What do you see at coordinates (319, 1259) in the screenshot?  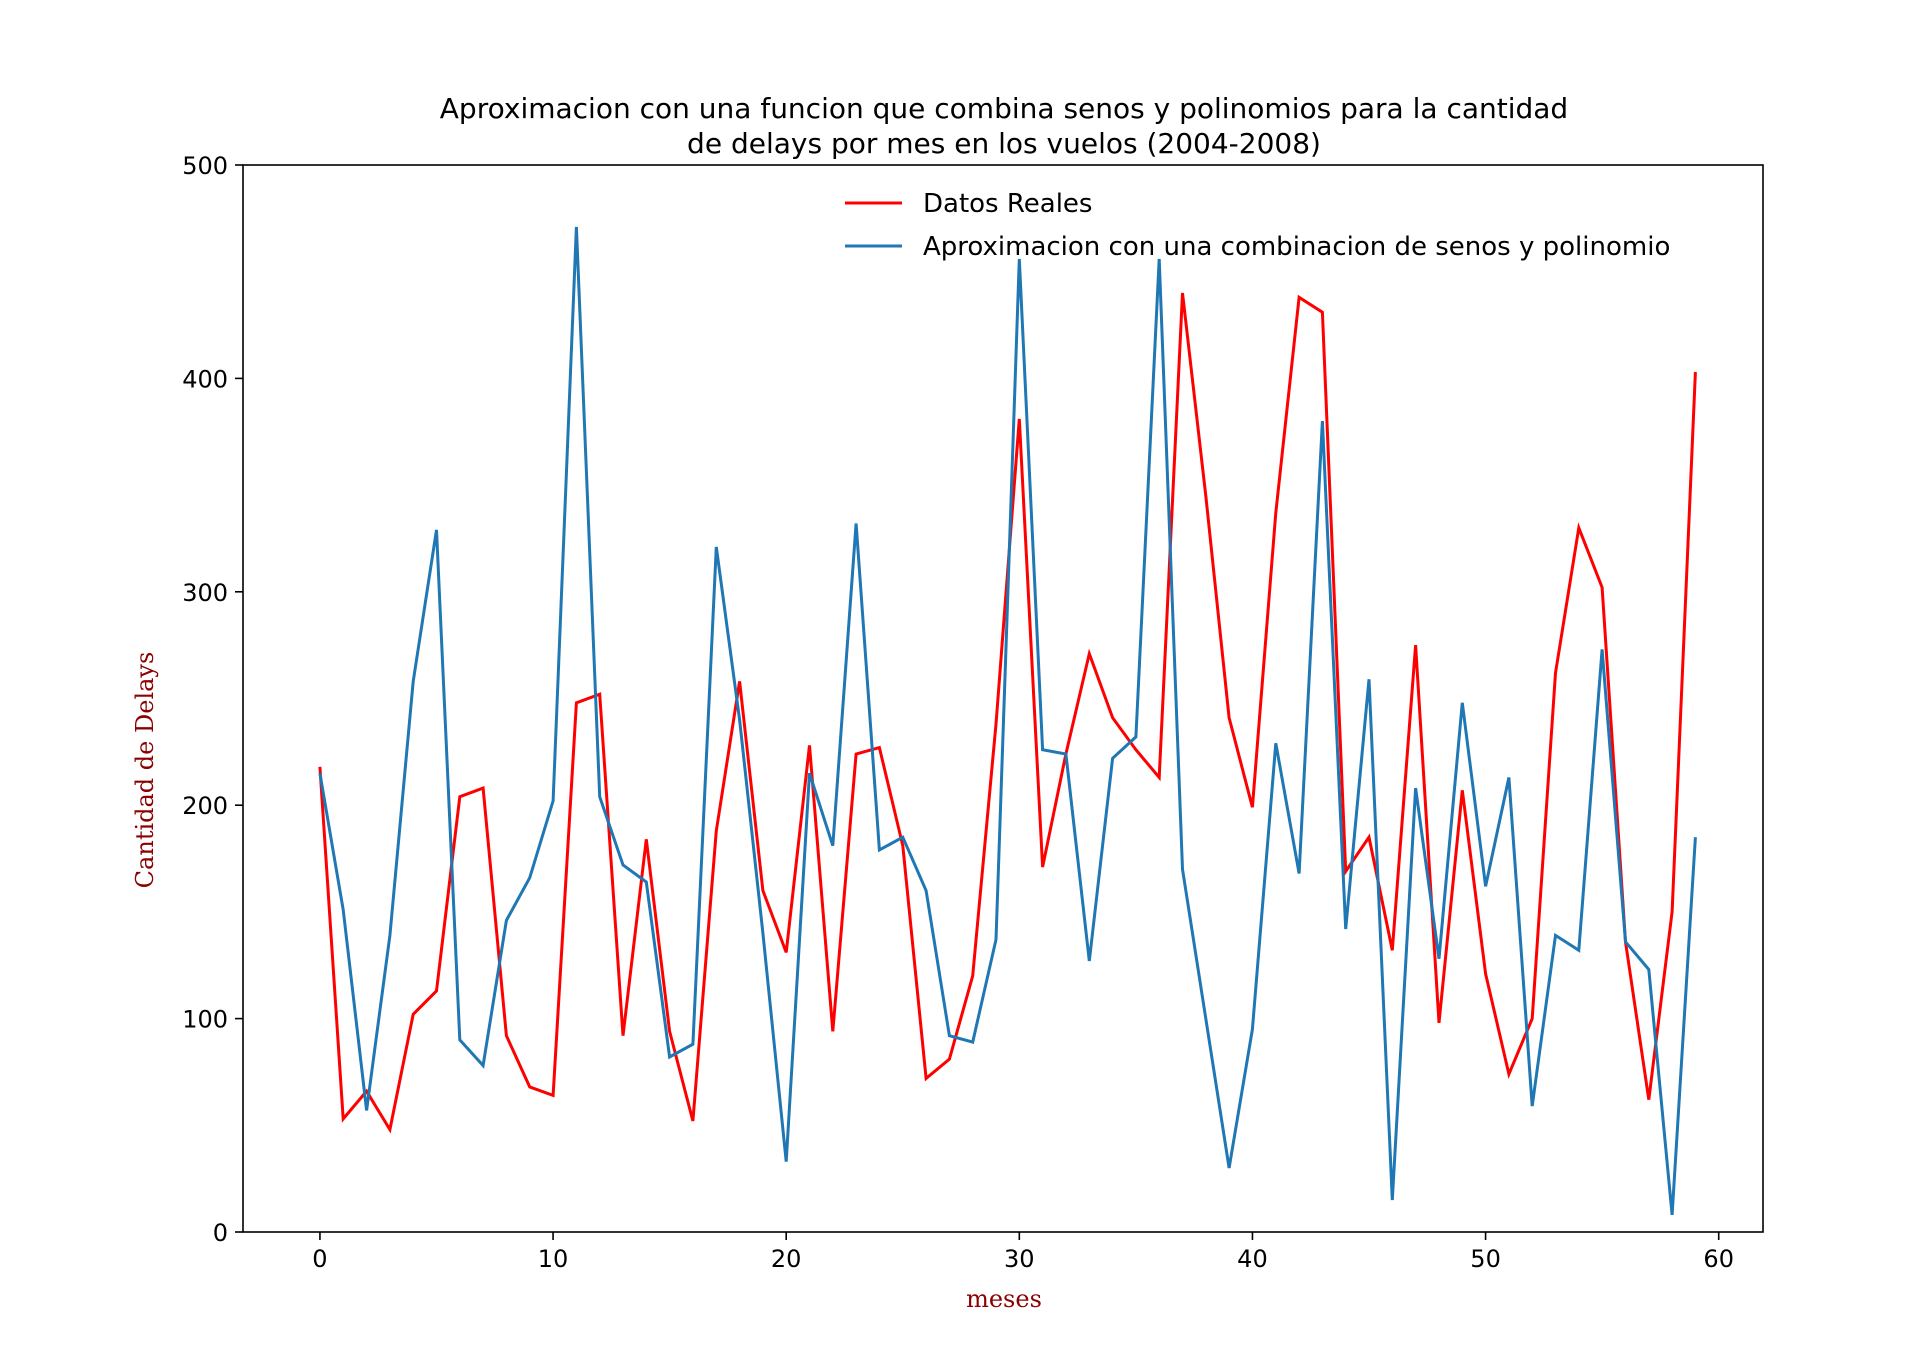 I see `x-tick-label: 0` at bounding box center [319, 1259].